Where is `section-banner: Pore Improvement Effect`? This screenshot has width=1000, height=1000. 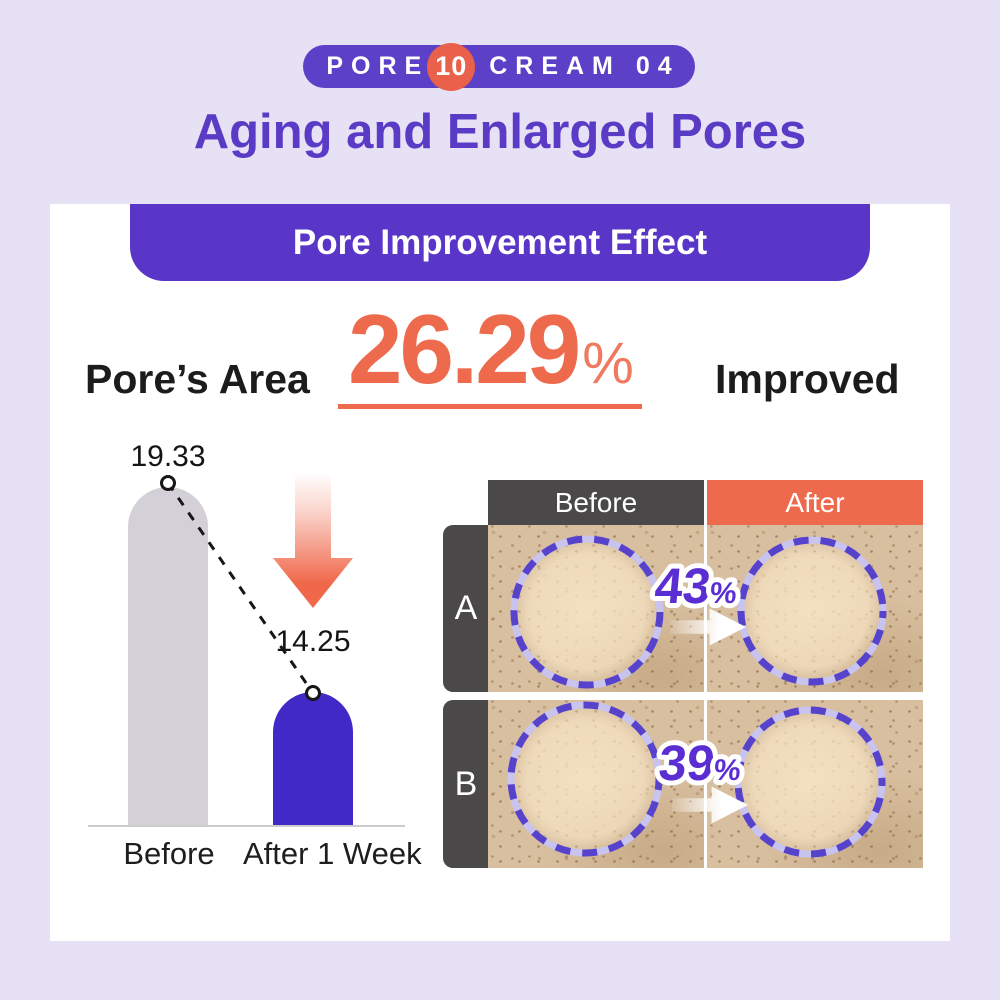
section-banner: Pore Improvement Effect is located at coordinates (500, 242).